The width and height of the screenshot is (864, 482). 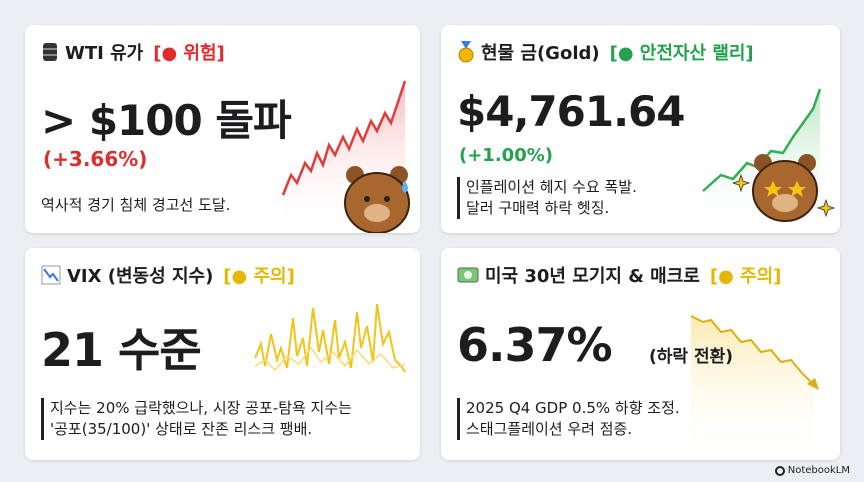 I want to click on icon-money, so click(x=468, y=275).